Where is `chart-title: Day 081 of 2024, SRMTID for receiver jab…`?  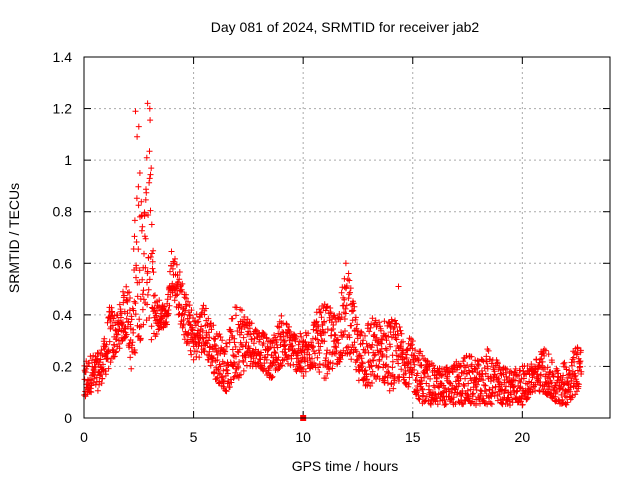
chart-title: Day 081 of 2024, SRMTID for receiver jab… is located at coordinates (345, 27).